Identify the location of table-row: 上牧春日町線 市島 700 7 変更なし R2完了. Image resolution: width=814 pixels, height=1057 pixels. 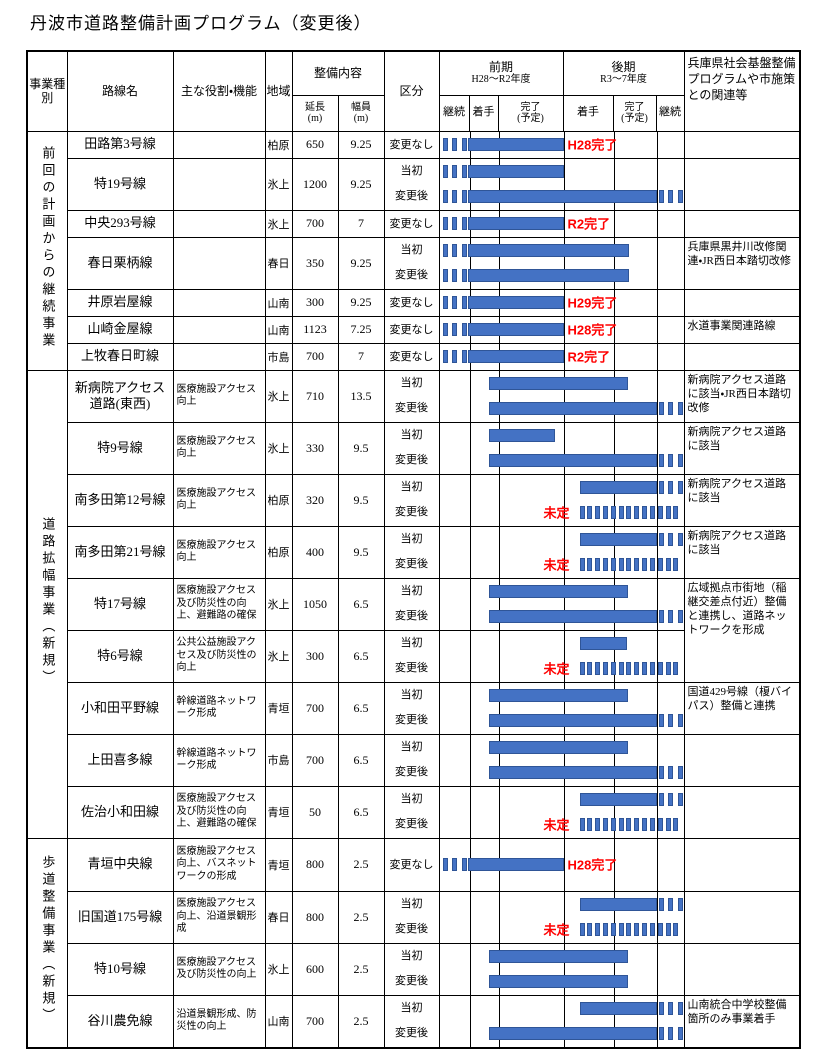
(414, 356).